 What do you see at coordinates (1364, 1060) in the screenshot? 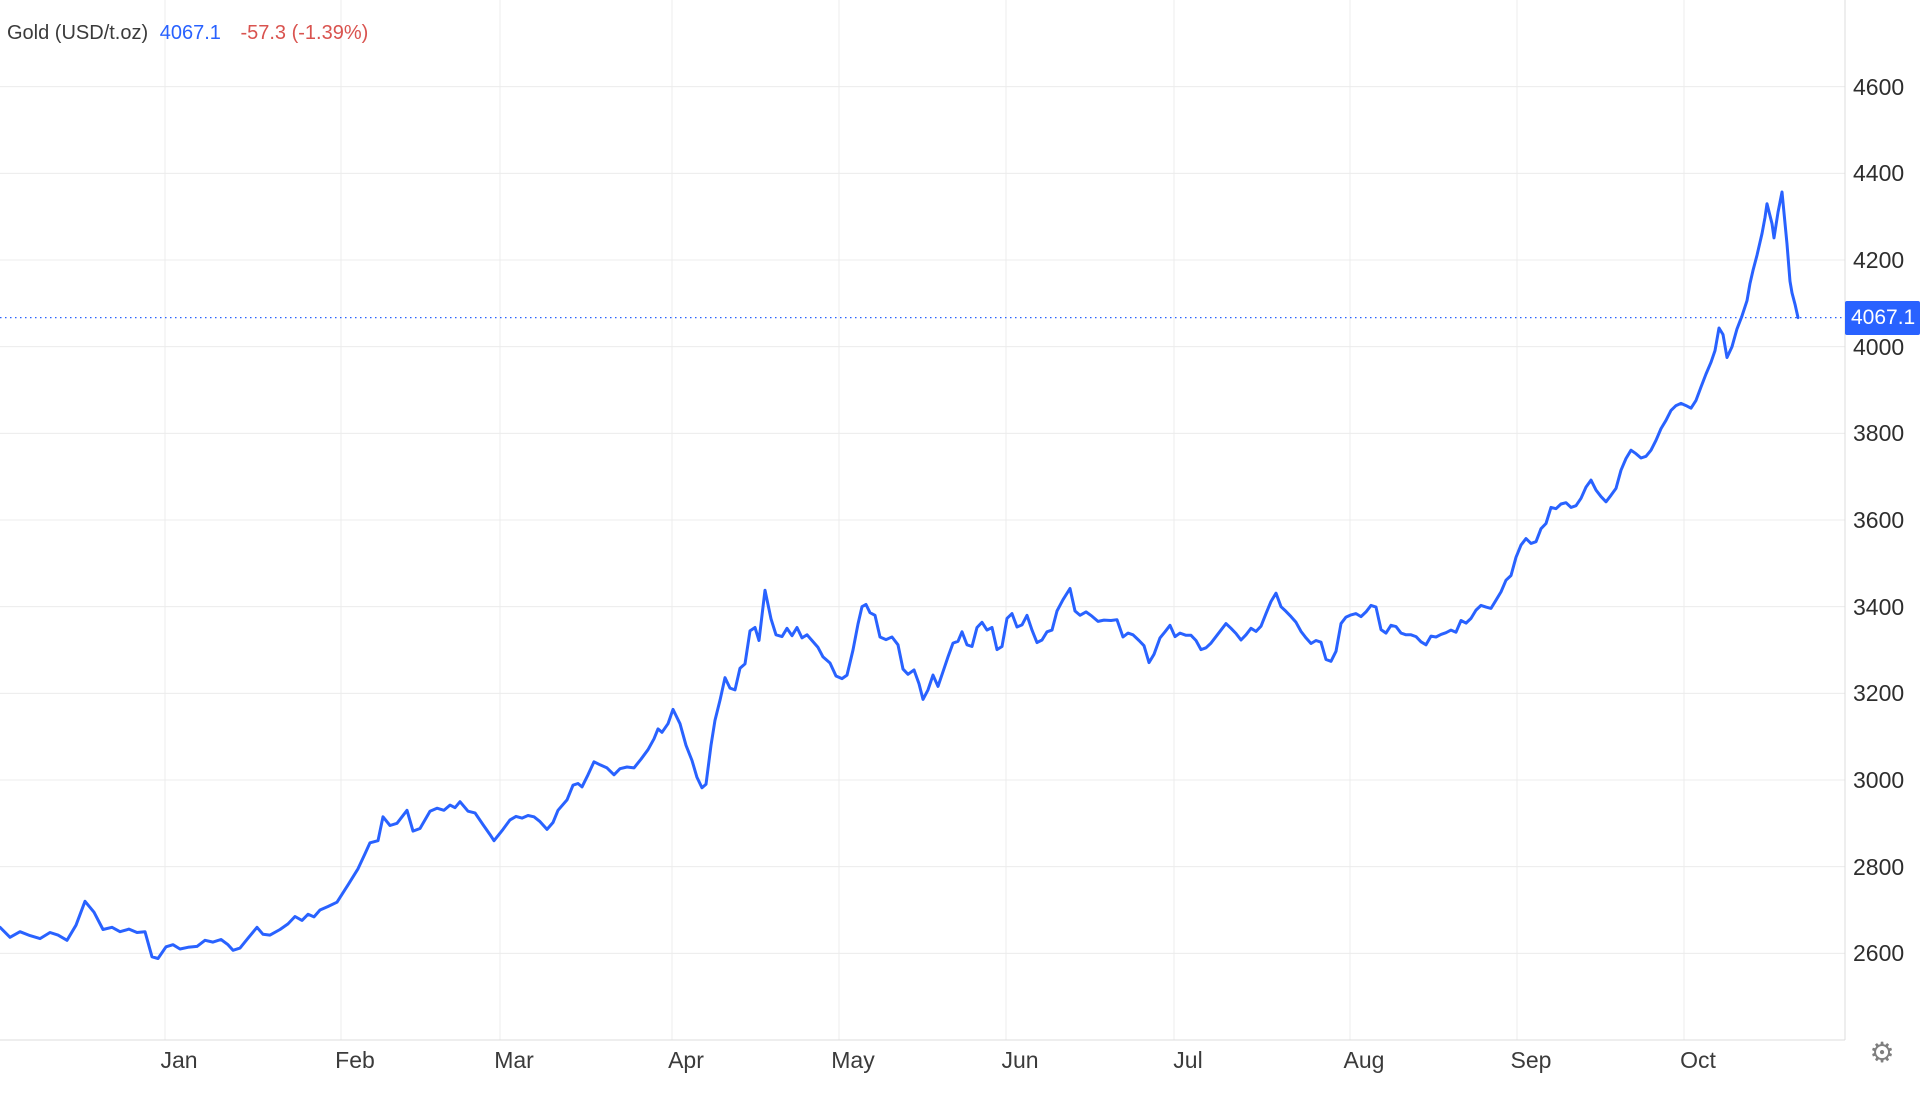
I see `x-tick-label: Aug` at bounding box center [1364, 1060].